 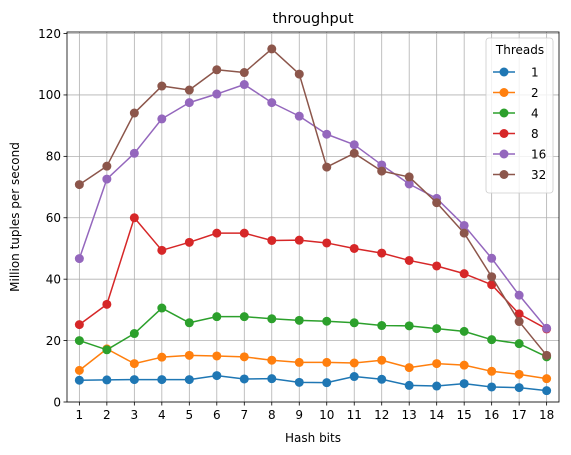 What do you see at coordinates (313, 383) in the screenshot?
I see `series-line` at bounding box center [313, 383].